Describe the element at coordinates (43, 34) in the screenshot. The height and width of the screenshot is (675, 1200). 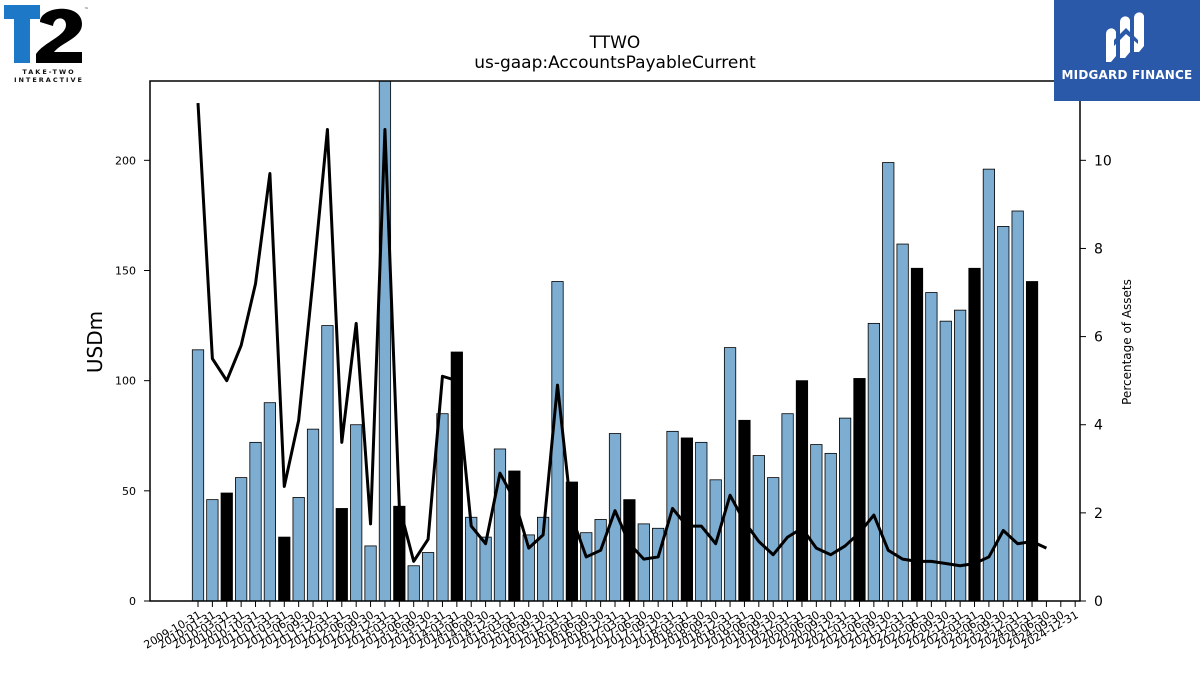
I see `t2-mark-icon` at that location.